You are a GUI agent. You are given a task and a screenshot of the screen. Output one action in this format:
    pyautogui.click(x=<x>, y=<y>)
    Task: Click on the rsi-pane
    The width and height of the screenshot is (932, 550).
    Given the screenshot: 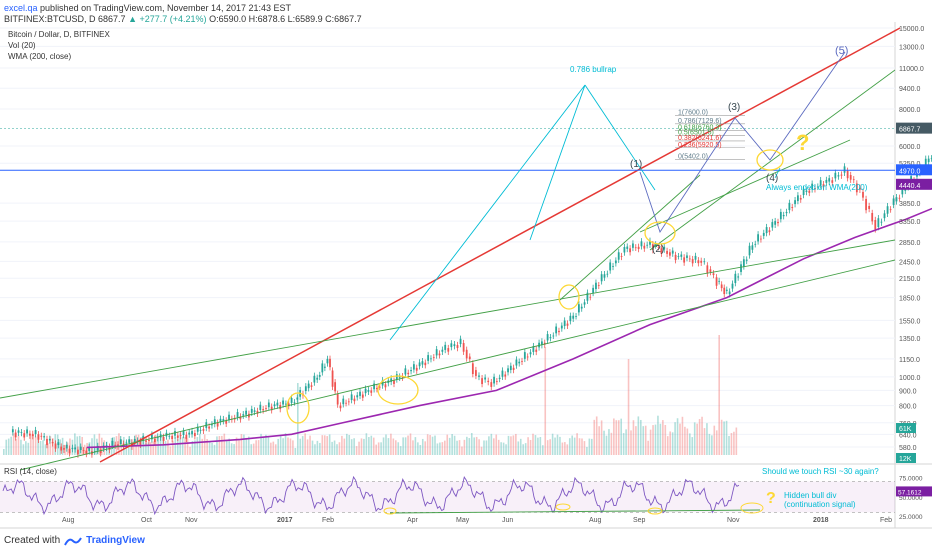 What is the action you would take?
    pyautogui.click(x=447, y=492)
    